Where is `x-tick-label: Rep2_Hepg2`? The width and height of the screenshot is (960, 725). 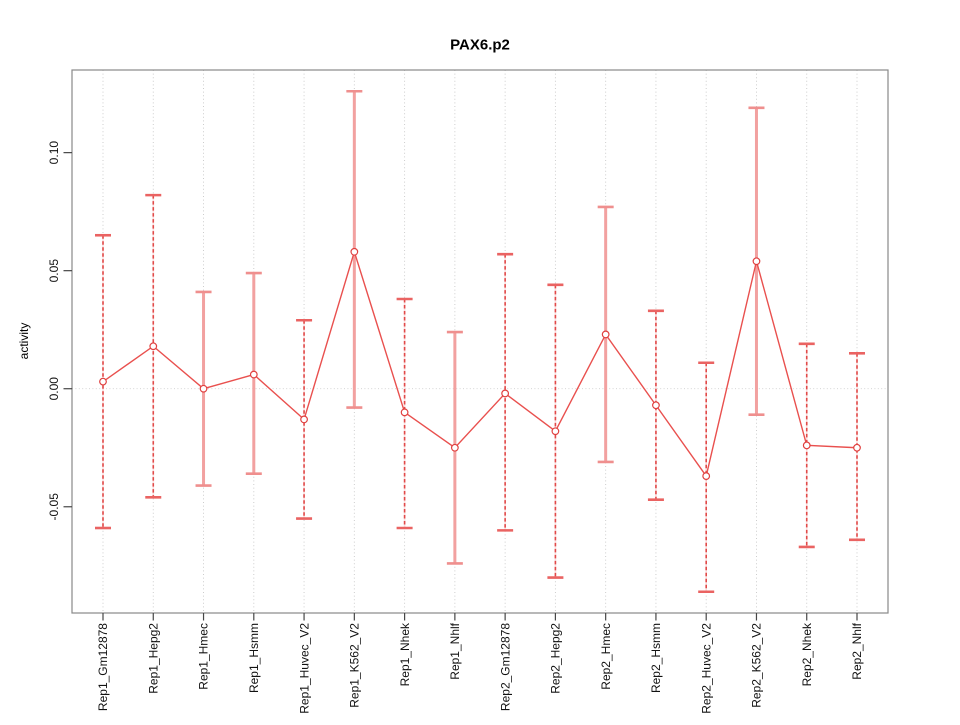 x-tick-label: Rep2_Hepg2 is located at coordinates (556, 658).